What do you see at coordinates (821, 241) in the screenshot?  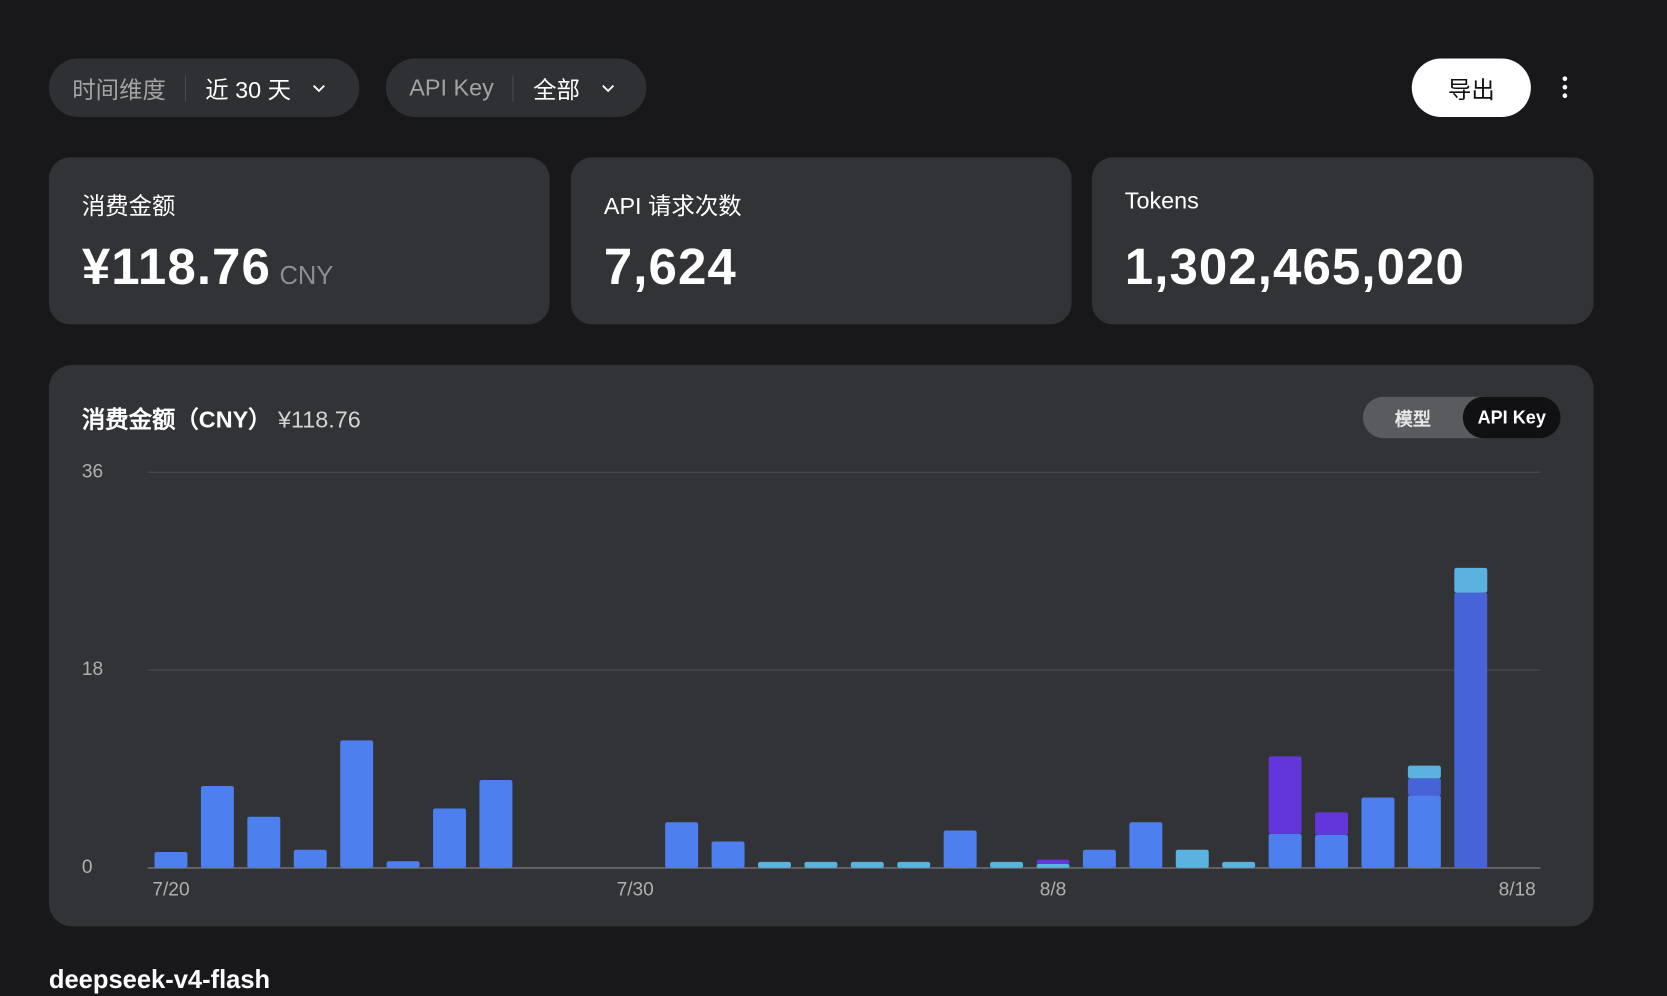 I see `stat-card: API 请求次数 7,624` at bounding box center [821, 241].